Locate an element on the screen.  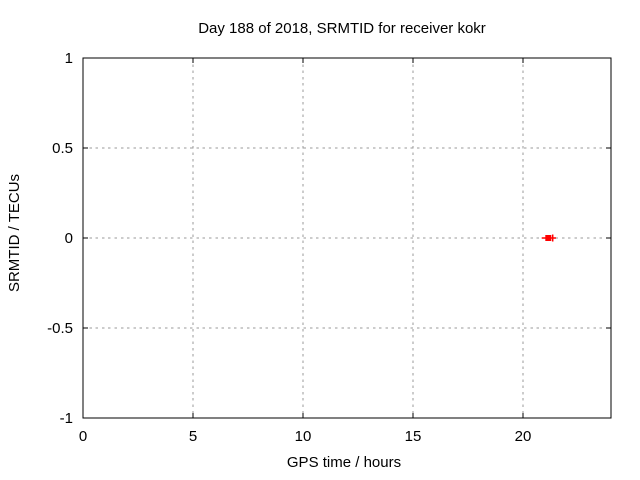
x-axis-label: GPS time / hours is located at coordinates (344, 462).